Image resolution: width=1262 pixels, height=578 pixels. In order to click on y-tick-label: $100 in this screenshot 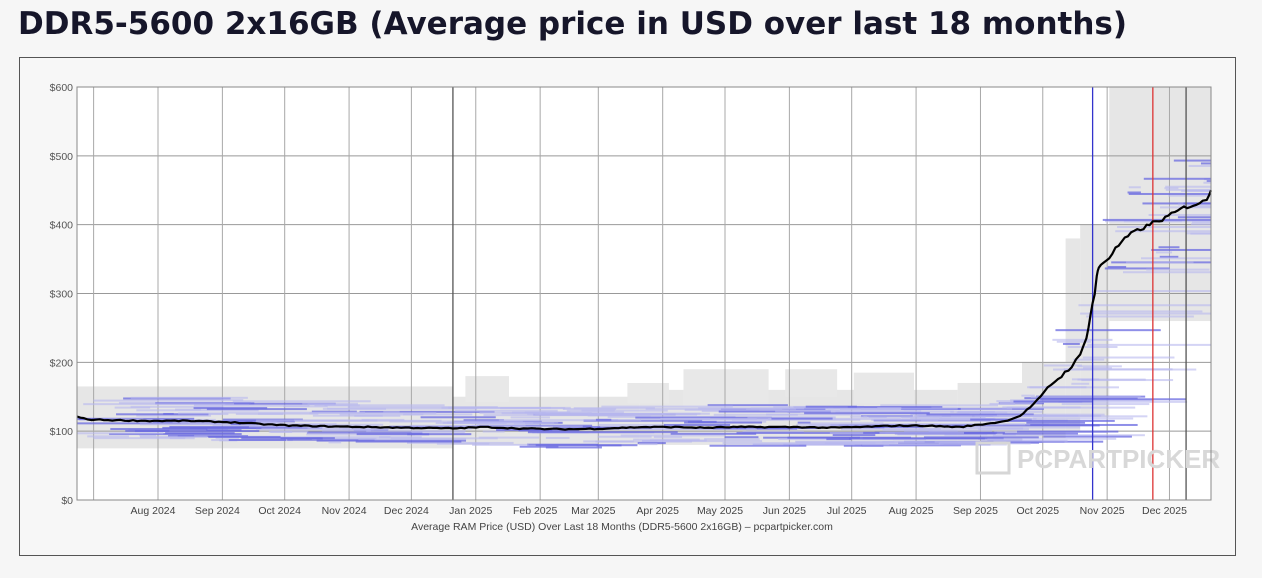, I will do `click(62, 432)`.